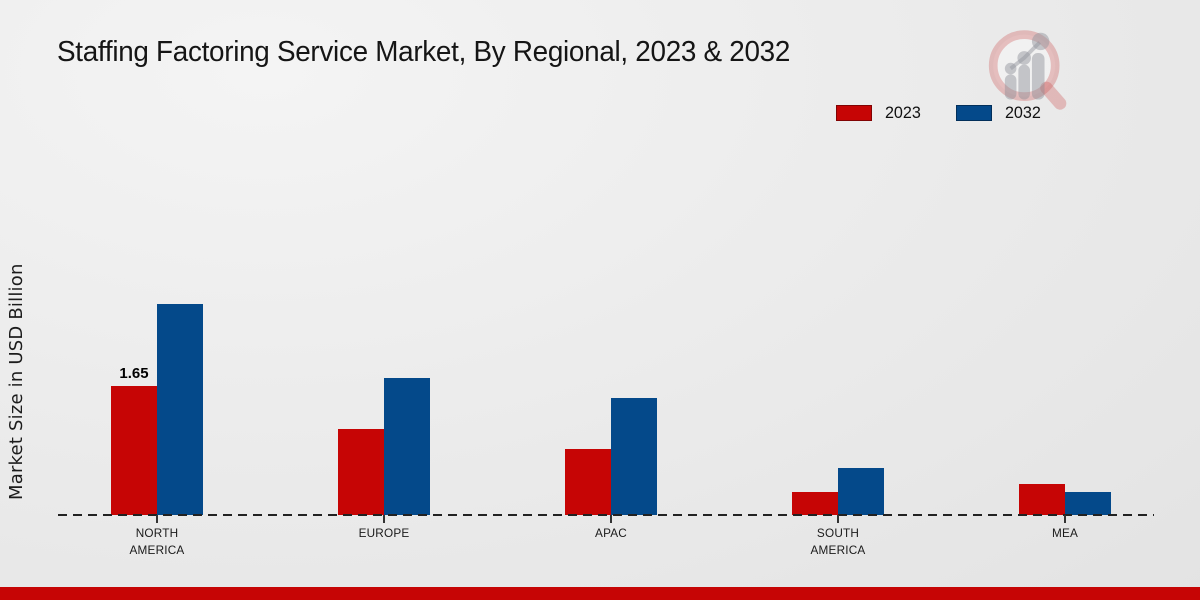 This screenshot has height=600, width=1200. What do you see at coordinates (611, 533) in the screenshot?
I see `category-label-apac: APAC` at bounding box center [611, 533].